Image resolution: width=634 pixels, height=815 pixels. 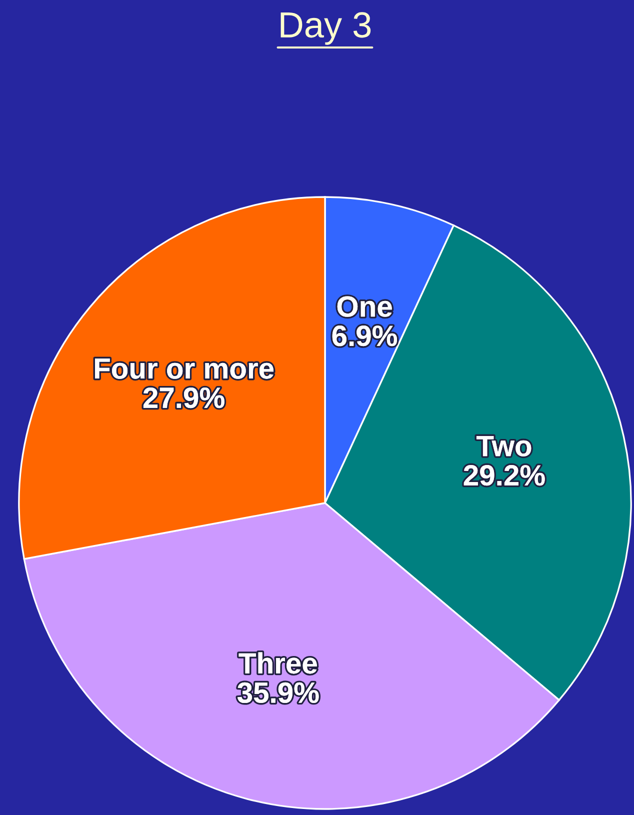 What do you see at coordinates (364, 306) in the screenshot?
I see `slice-label: One` at bounding box center [364, 306].